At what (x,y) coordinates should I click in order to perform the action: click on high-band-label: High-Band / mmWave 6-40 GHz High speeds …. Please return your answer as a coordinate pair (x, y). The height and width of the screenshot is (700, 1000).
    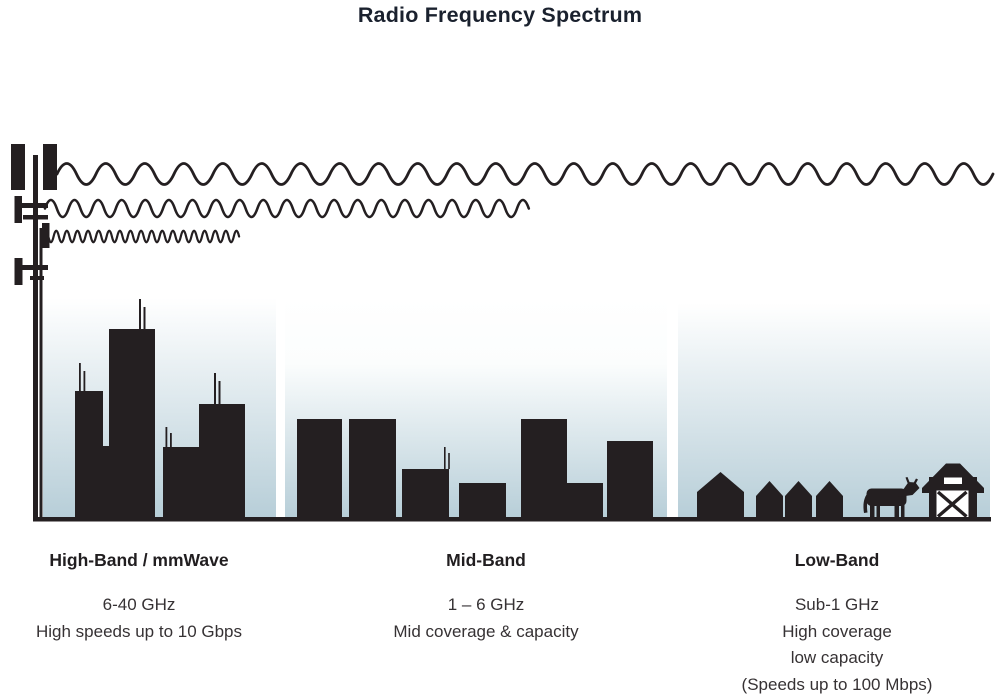
    Looking at the image, I should click on (139, 597).